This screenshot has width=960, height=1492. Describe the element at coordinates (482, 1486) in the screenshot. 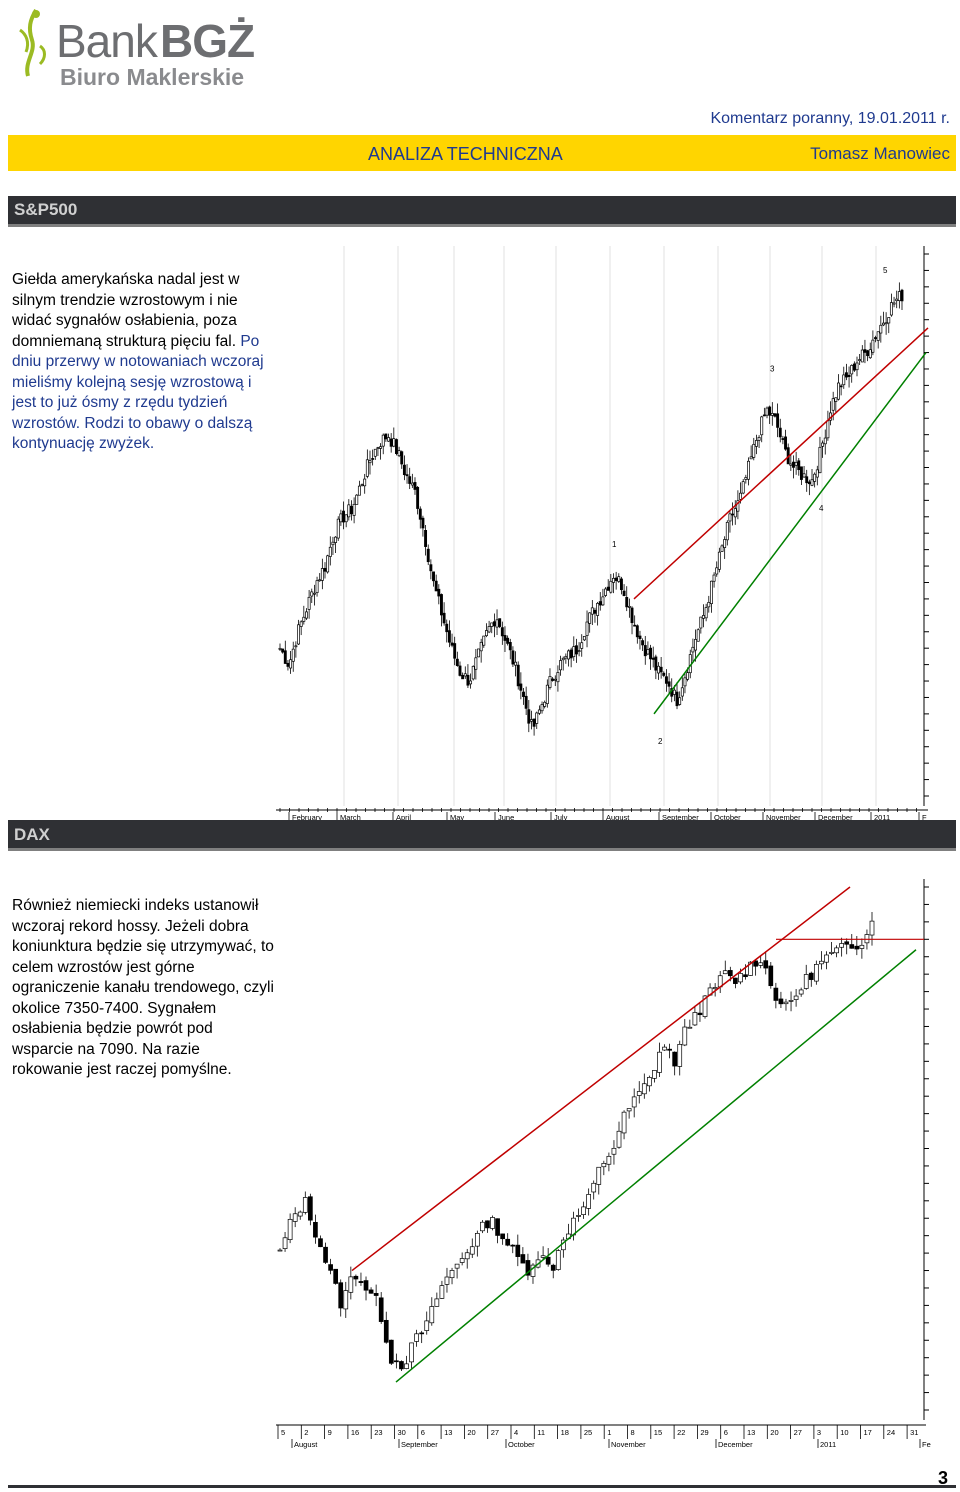

I see `page-bottom-rule` at that location.